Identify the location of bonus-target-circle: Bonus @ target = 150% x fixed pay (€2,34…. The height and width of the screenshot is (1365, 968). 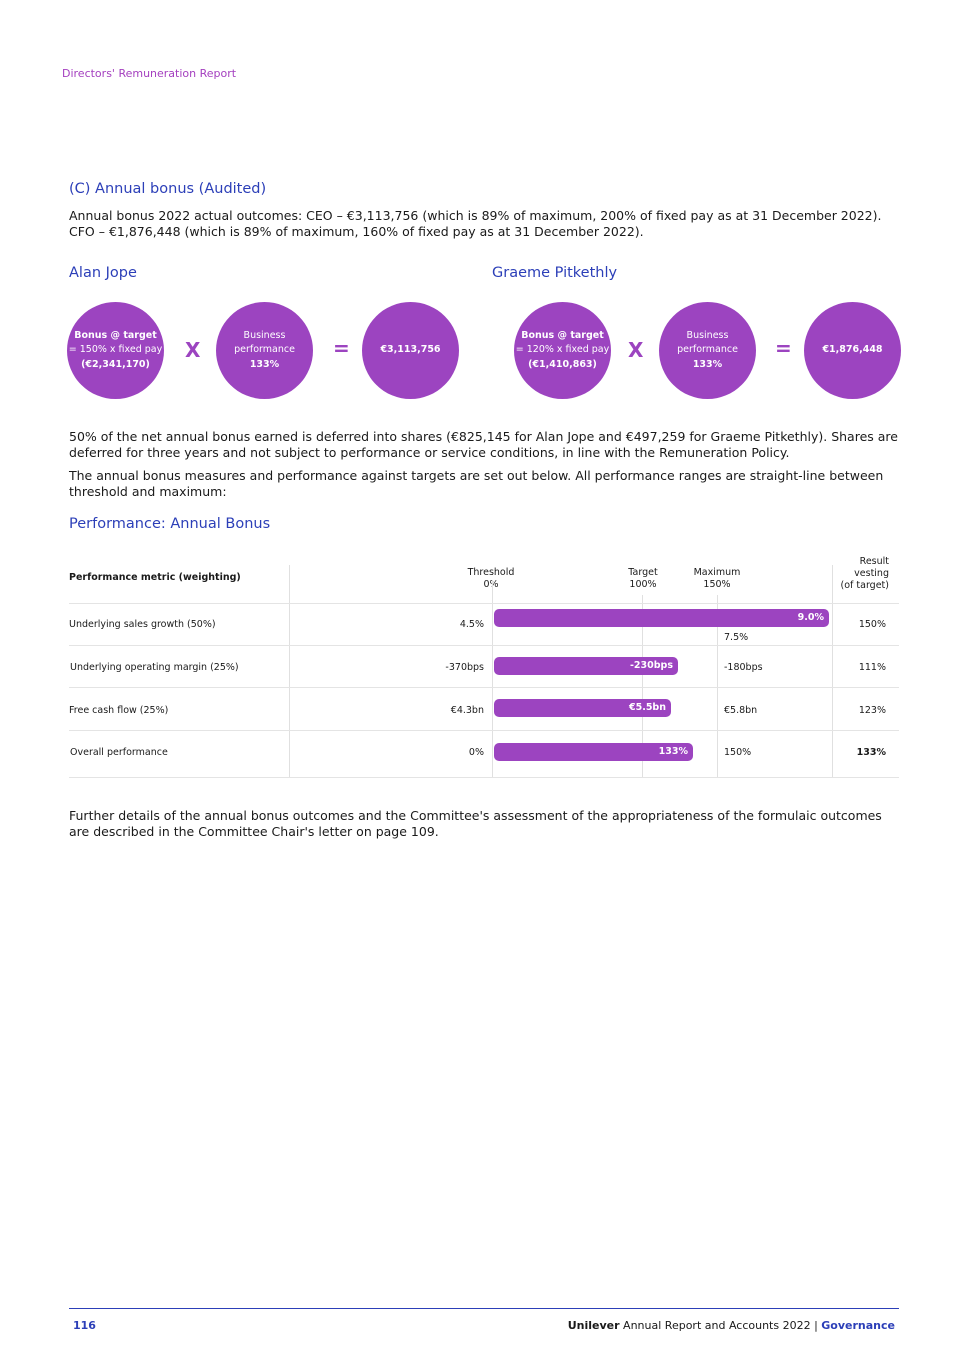
(115, 350).